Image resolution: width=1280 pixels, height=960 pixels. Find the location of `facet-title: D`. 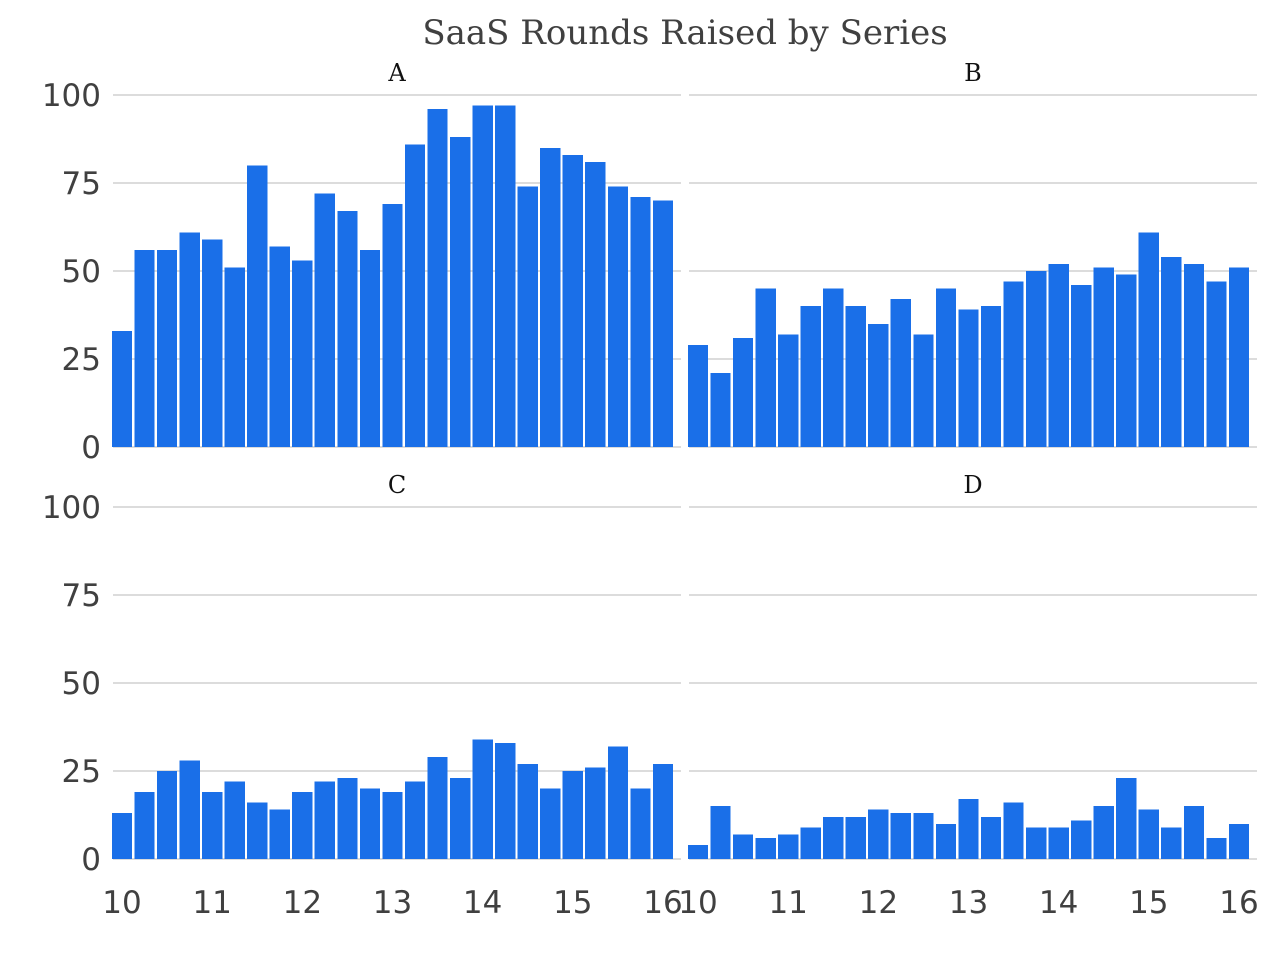

facet-title: D is located at coordinates (972, 485).